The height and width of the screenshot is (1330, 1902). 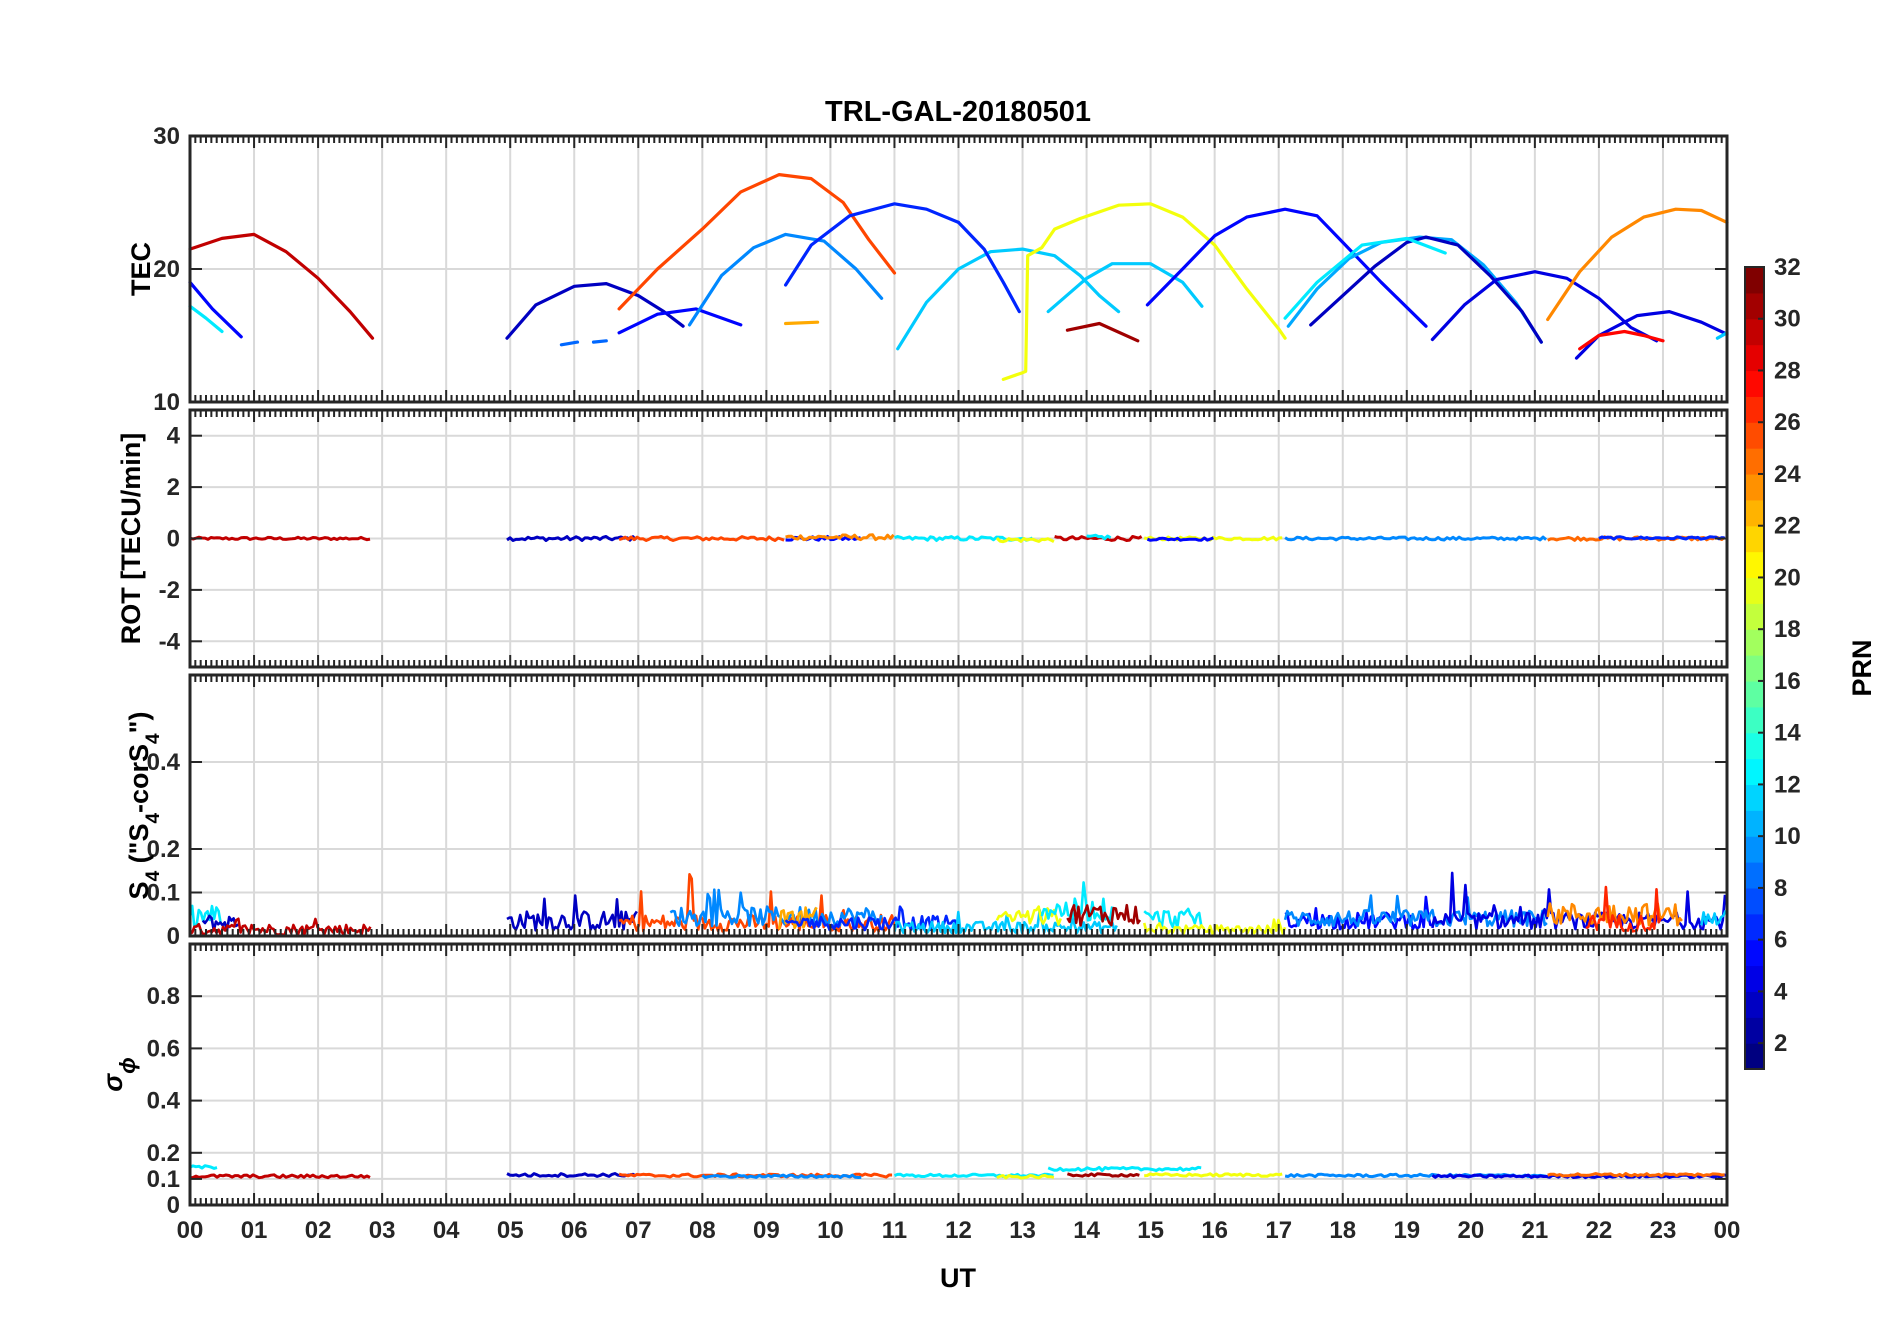 What do you see at coordinates (1727, 1230) in the screenshot?
I see `x-tick-label: 00` at bounding box center [1727, 1230].